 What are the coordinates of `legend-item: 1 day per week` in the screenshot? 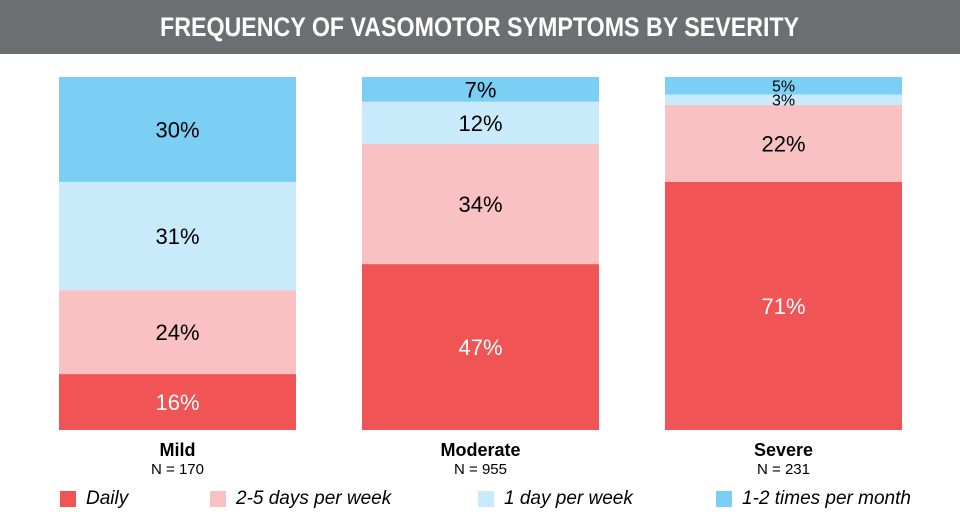 It's located at (555, 499).